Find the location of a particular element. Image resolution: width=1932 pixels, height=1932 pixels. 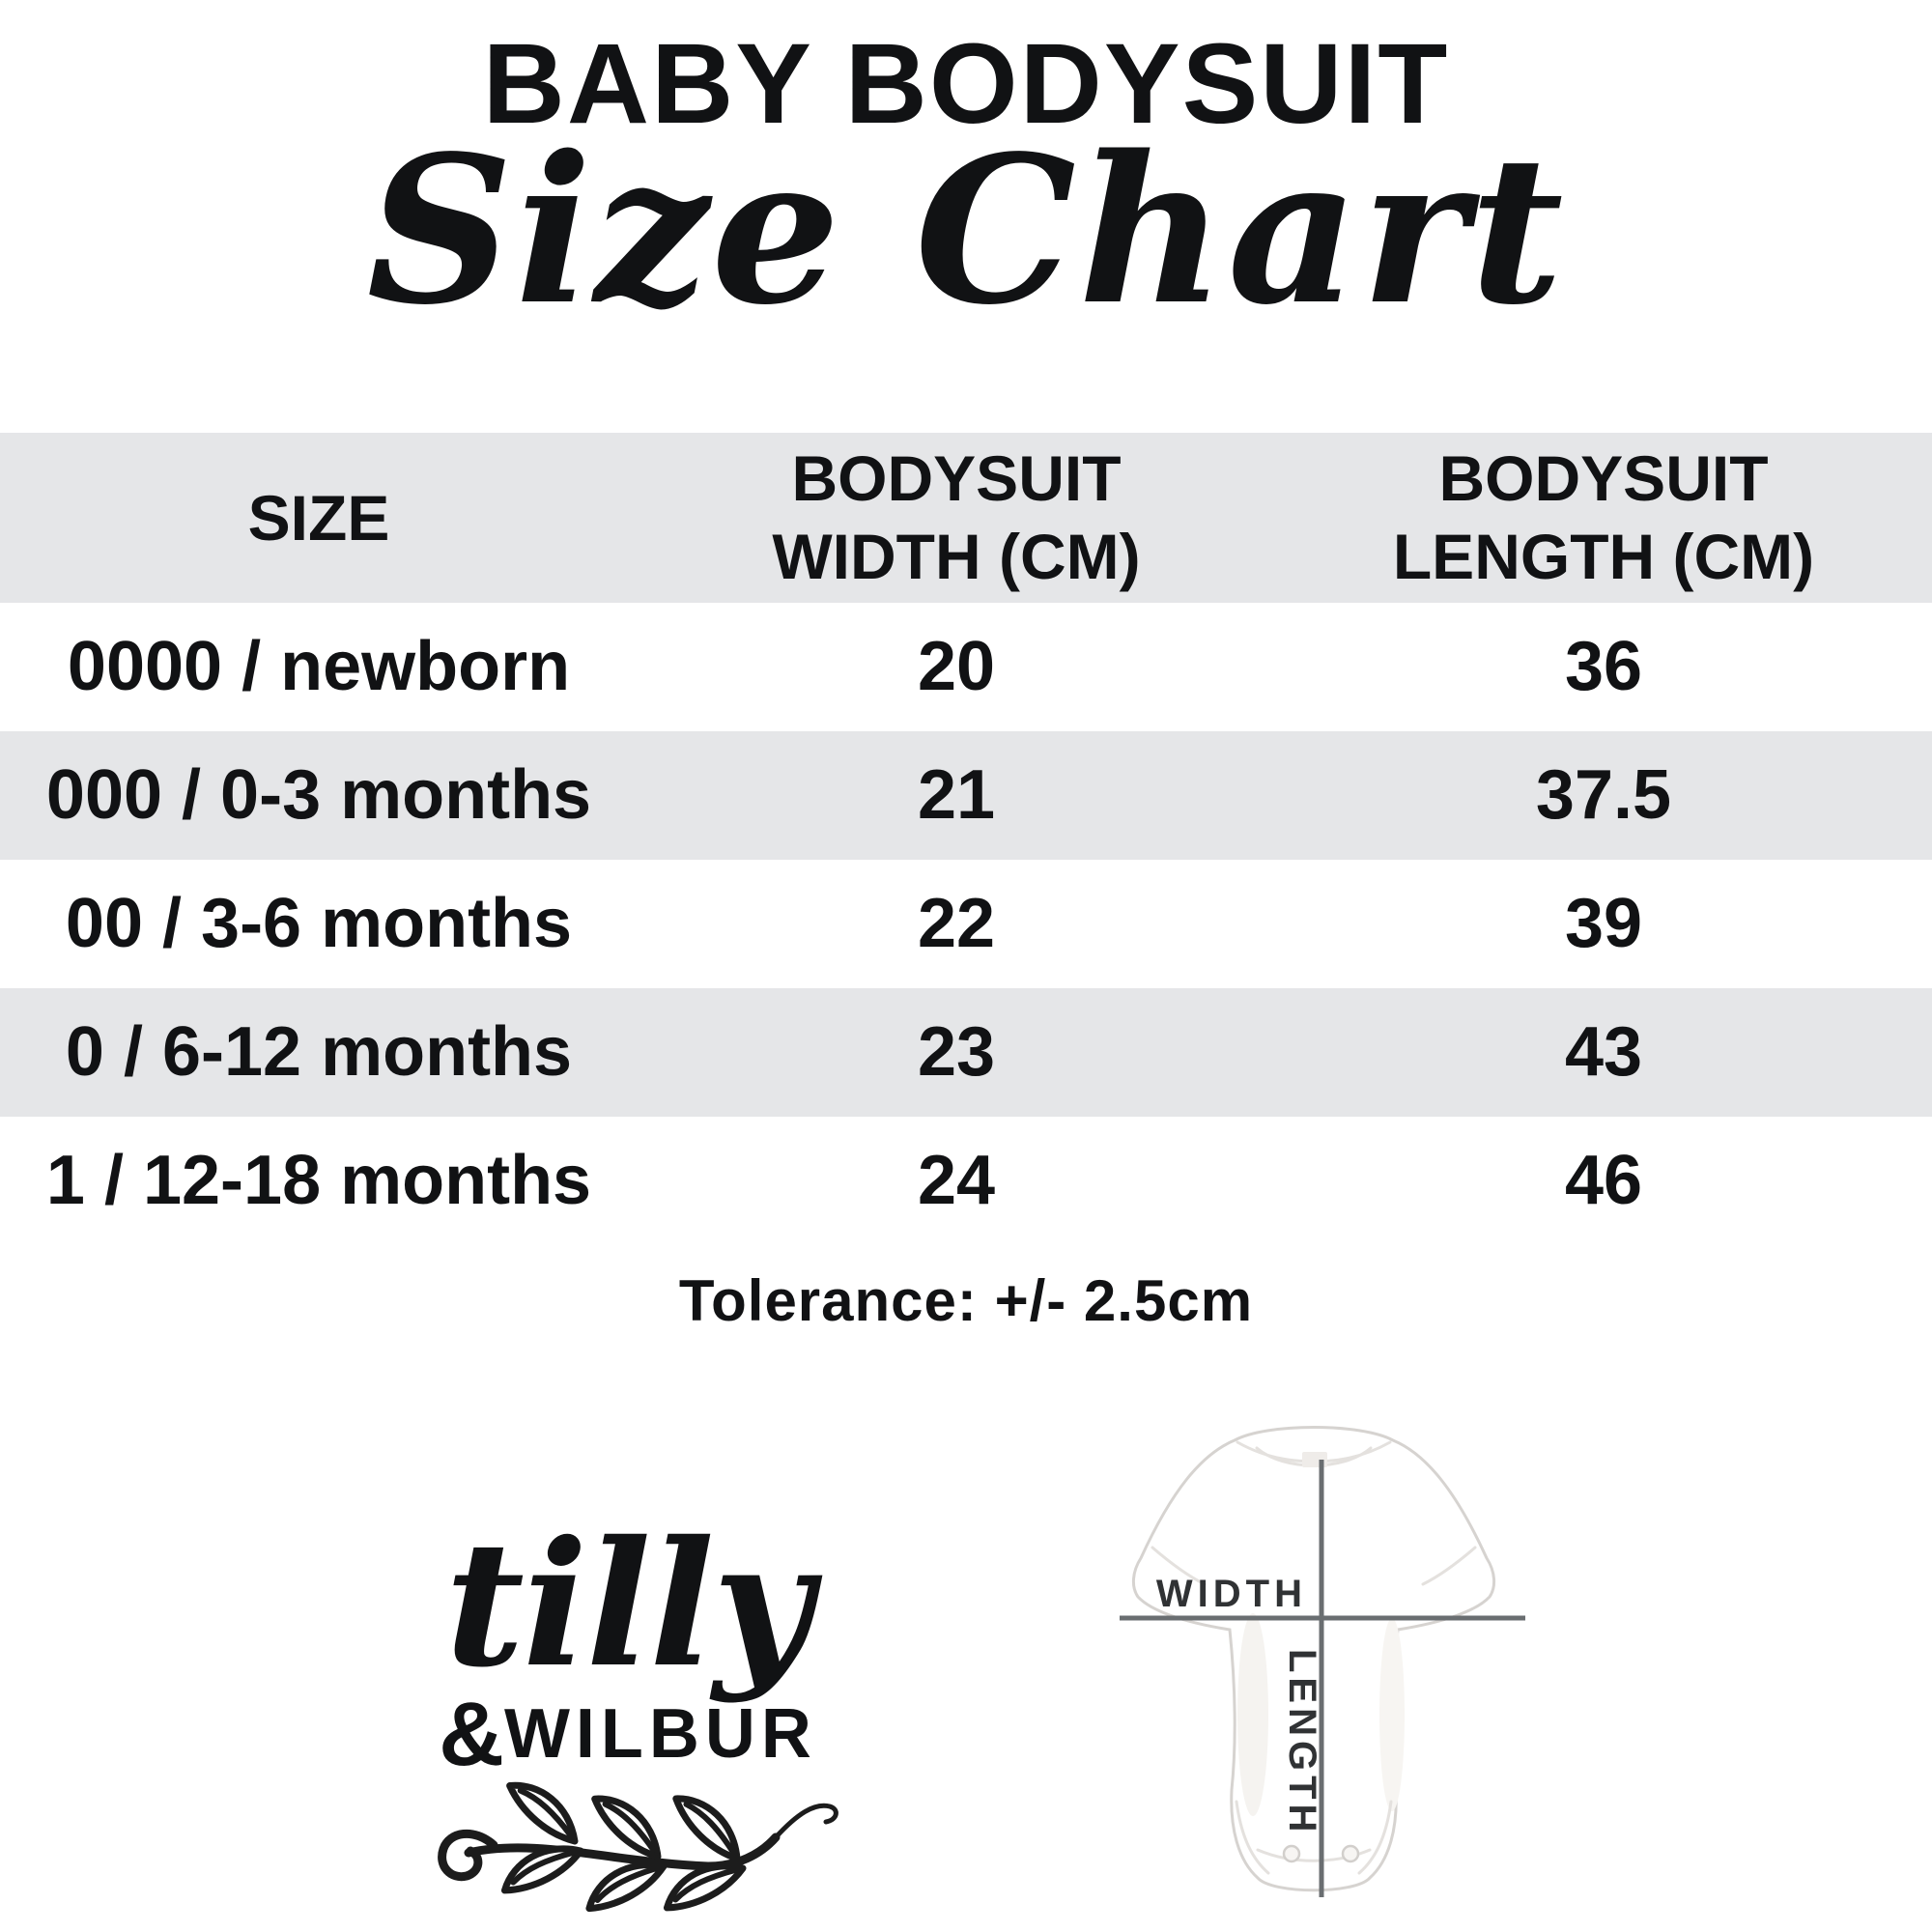

brand-name-script: tilly is located at coordinates (628, 1604).